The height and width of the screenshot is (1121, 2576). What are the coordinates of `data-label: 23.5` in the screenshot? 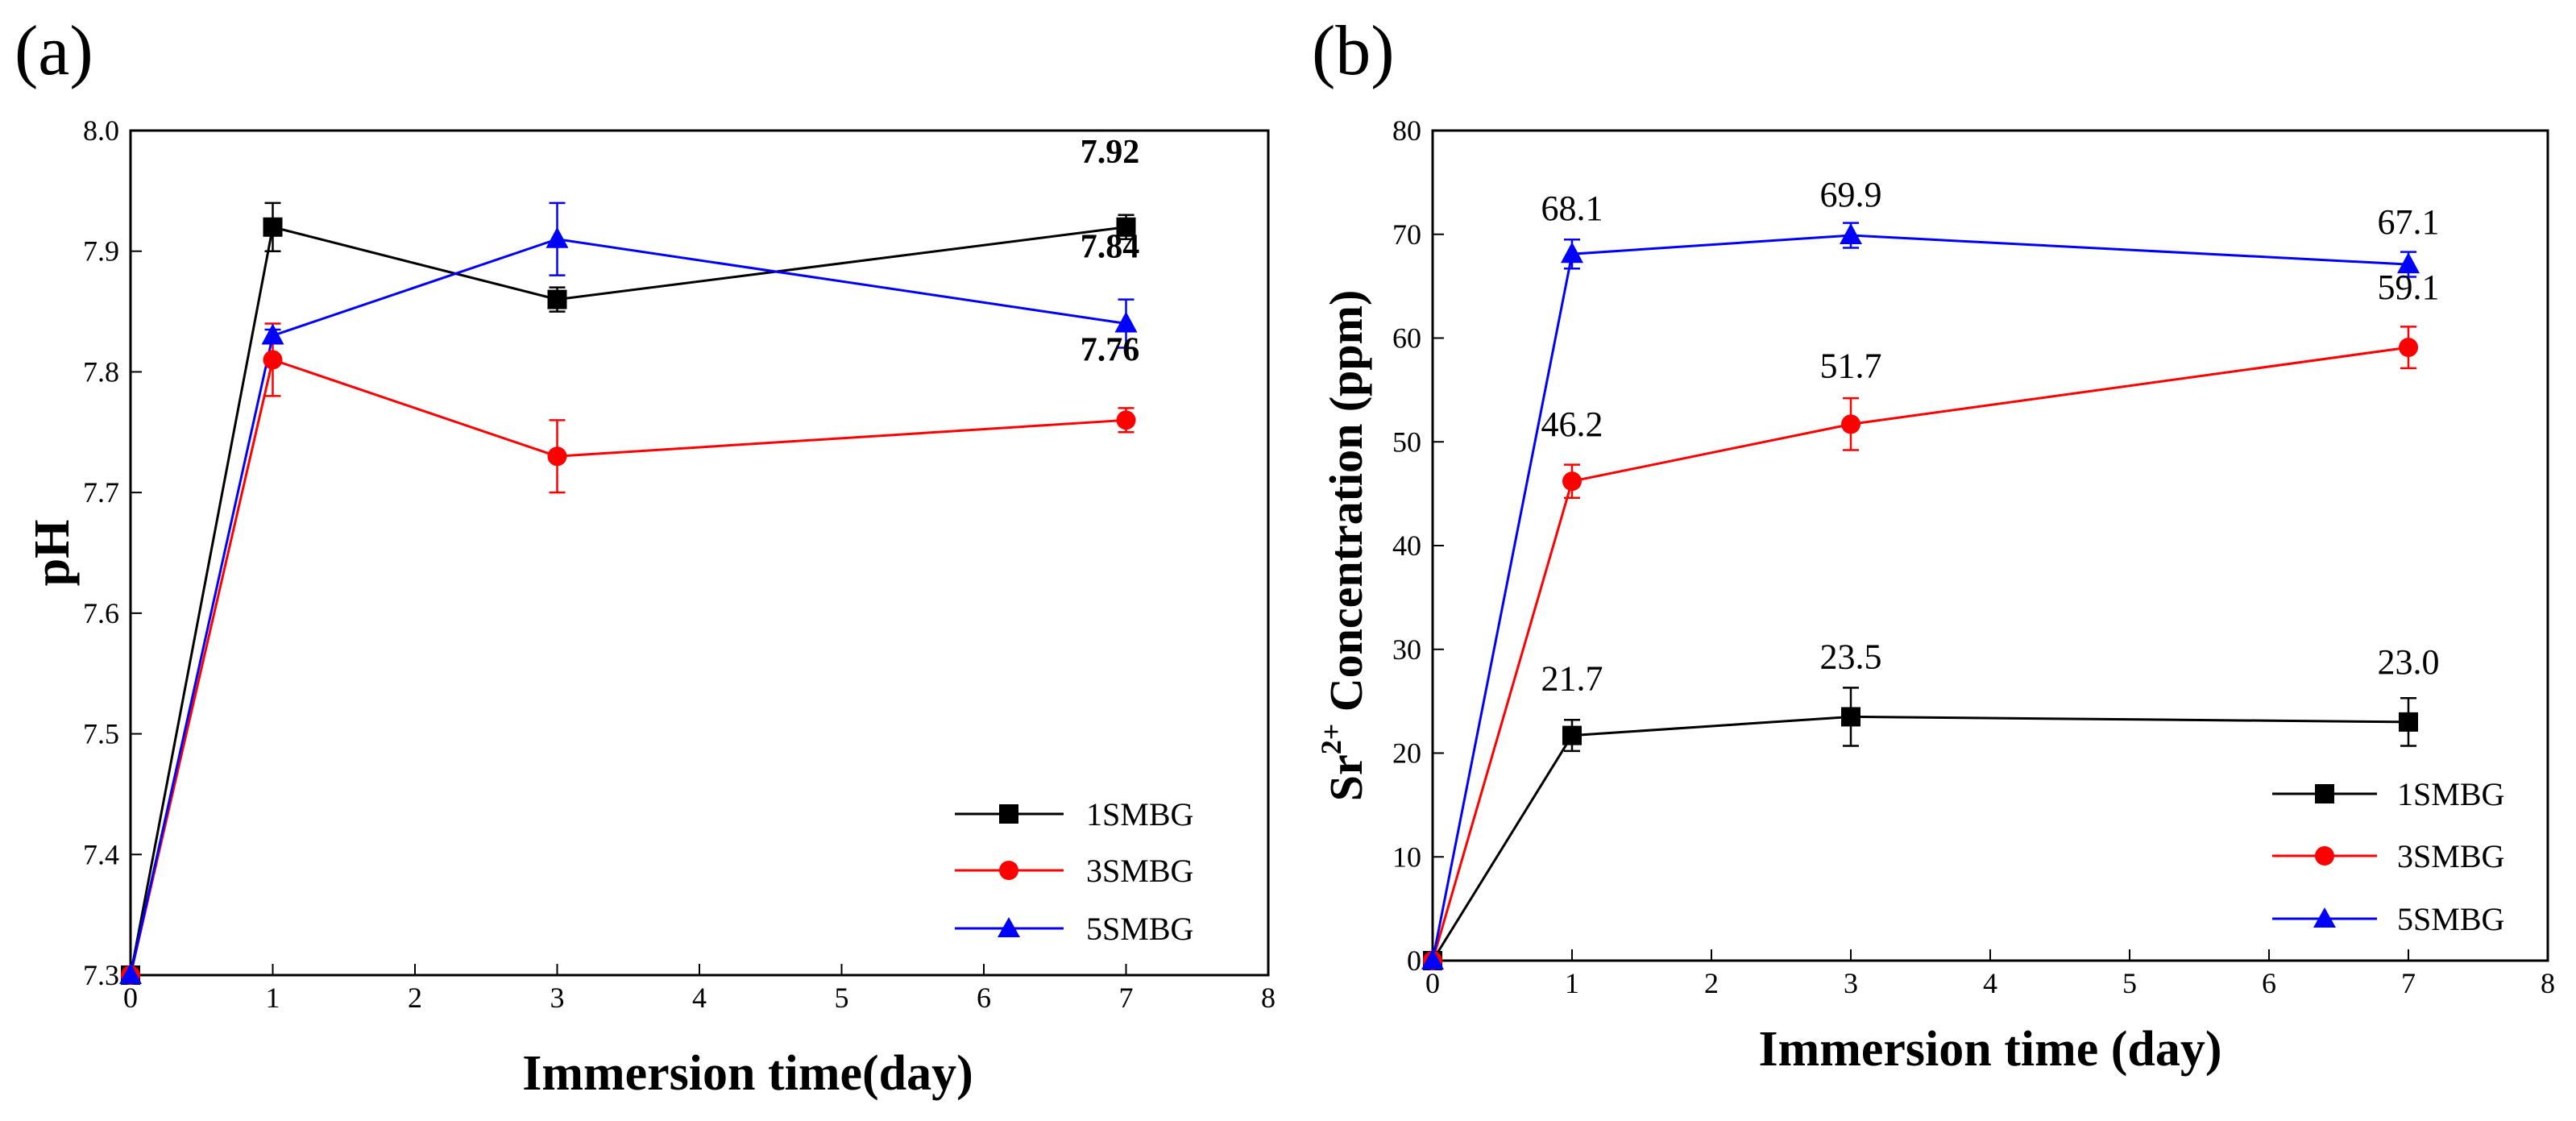 It's located at (1851, 656).